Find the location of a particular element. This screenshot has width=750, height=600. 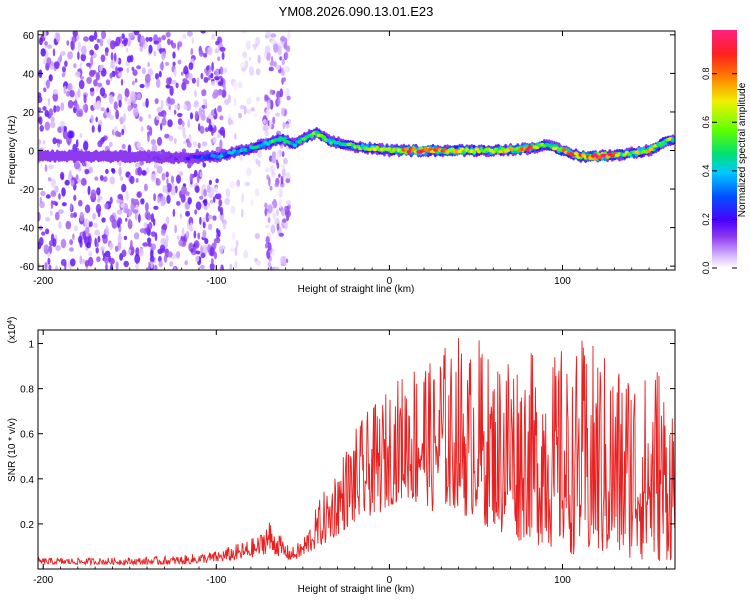

snr-multiplier-suffix: ) is located at coordinates (12, 318).